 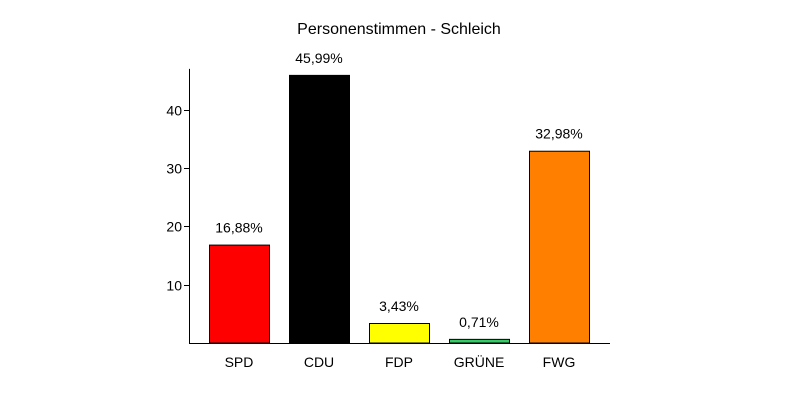 What do you see at coordinates (399, 29) in the screenshot?
I see `chart-title: Personenstimmen - Schleich` at bounding box center [399, 29].